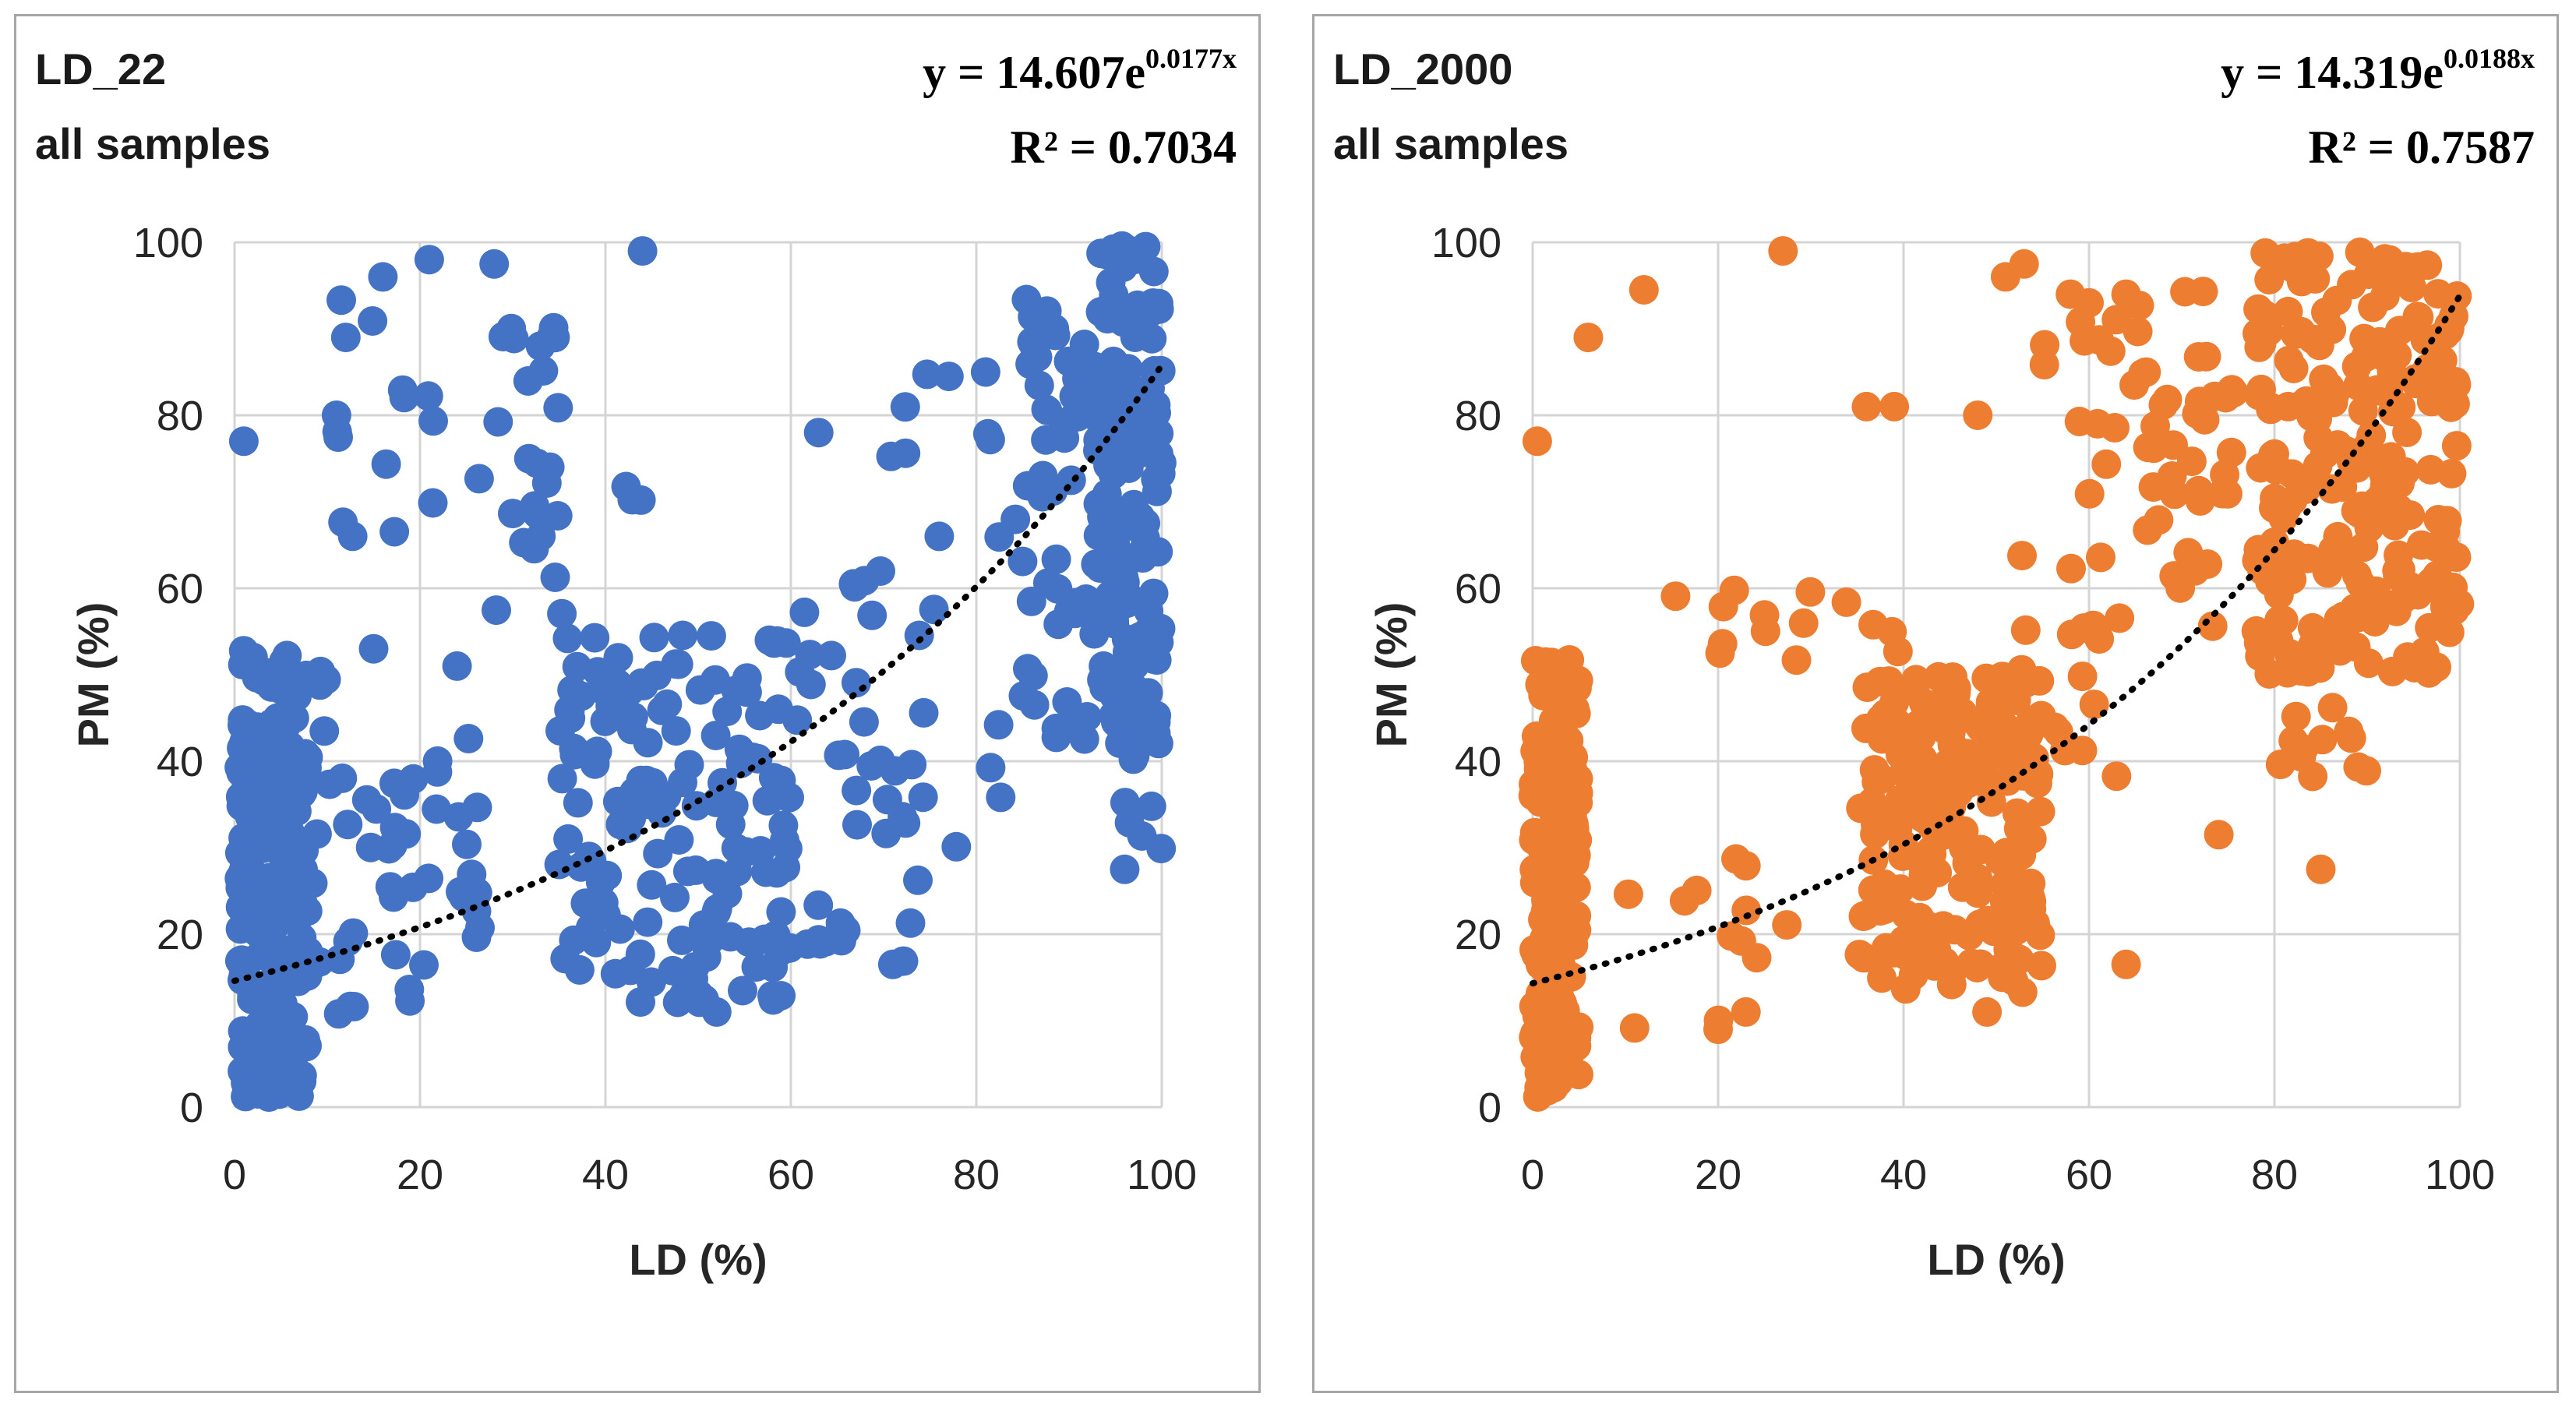  I want to click on r-squared: R² = 0.7587, so click(2421, 147).